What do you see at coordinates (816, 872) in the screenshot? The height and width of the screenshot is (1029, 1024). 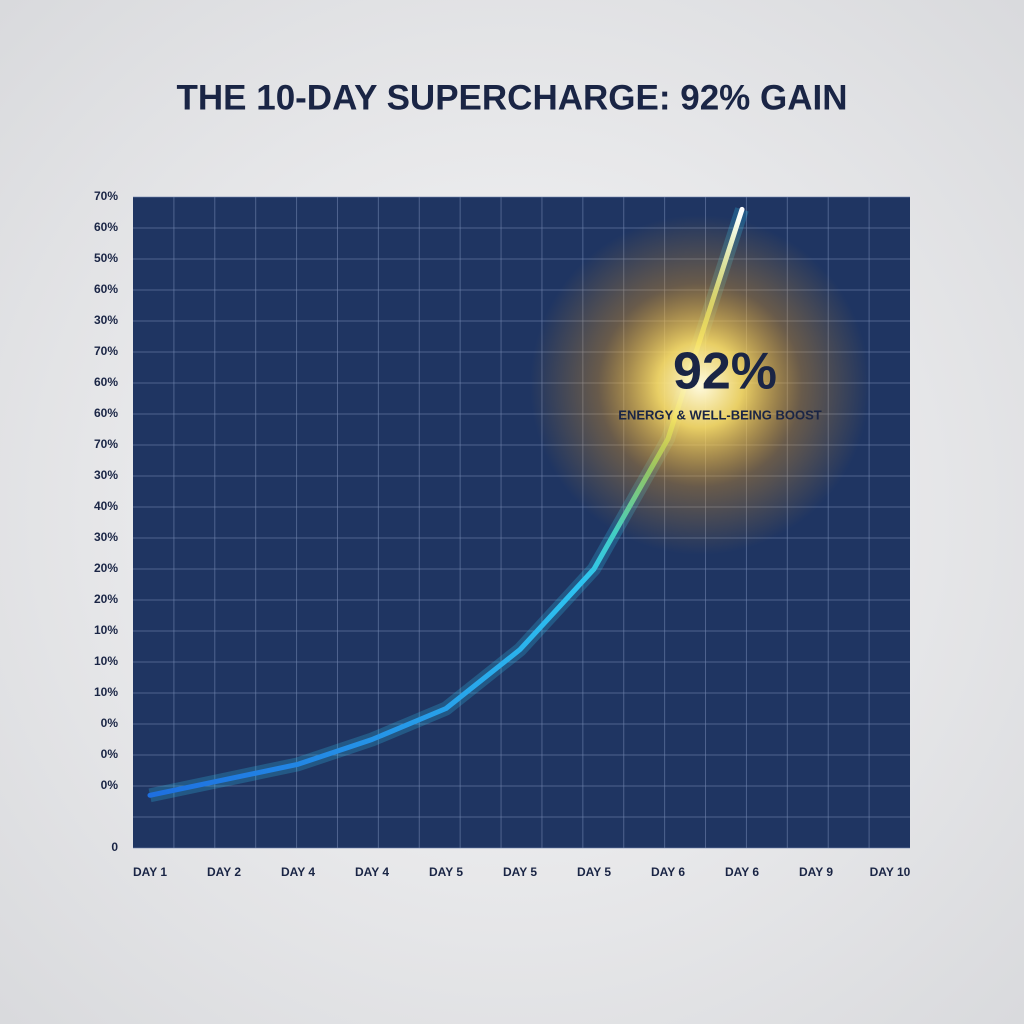 I see `x-tick-label: DAY 9` at bounding box center [816, 872].